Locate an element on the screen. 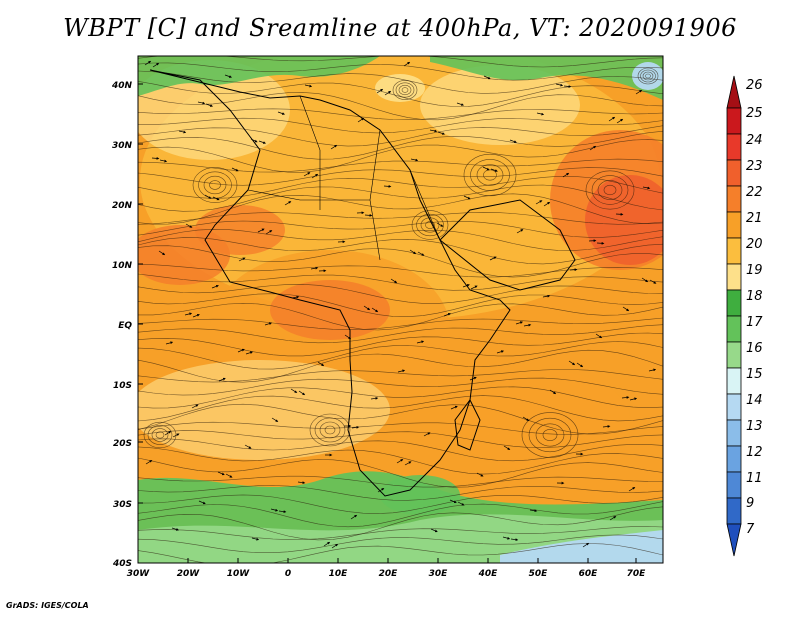 The width and height of the screenshot is (800, 618). lon-label-10w: 10W is located at coordinates (239, 574).